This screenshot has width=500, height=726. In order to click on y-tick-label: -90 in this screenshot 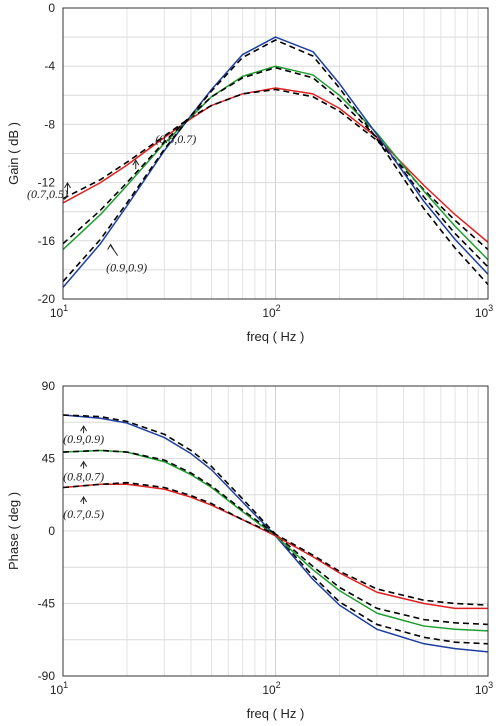, I will do `click(47, 676)`.